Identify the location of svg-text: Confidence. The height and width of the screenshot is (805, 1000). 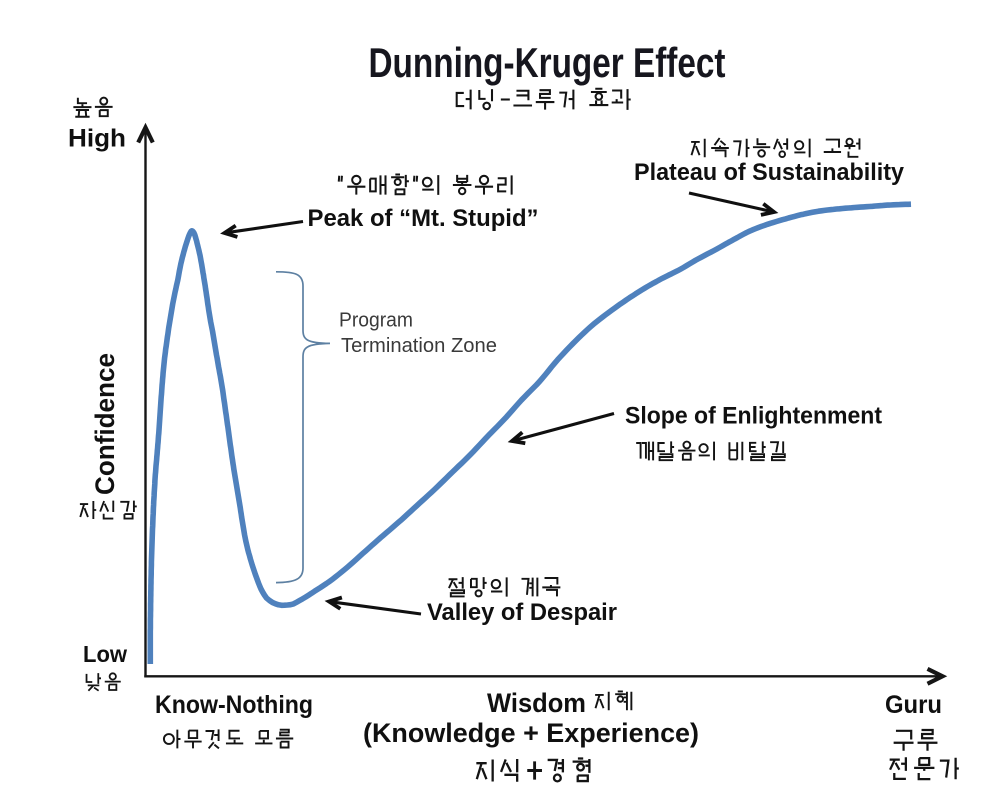
(105, 424).